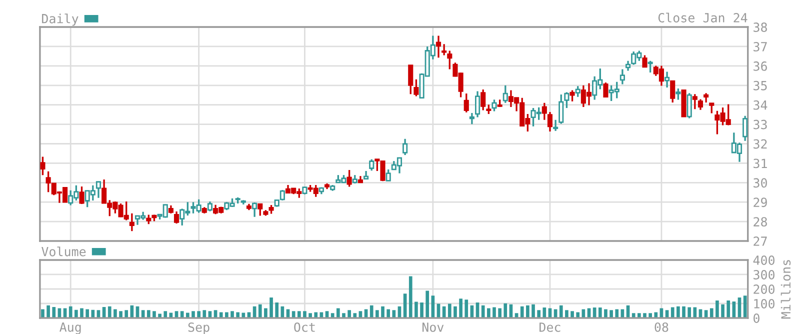  What do you see at coordinates (433, 327) in the screenshot?
I see `x-tick-label: Nov` at bounding box center [433, 327].